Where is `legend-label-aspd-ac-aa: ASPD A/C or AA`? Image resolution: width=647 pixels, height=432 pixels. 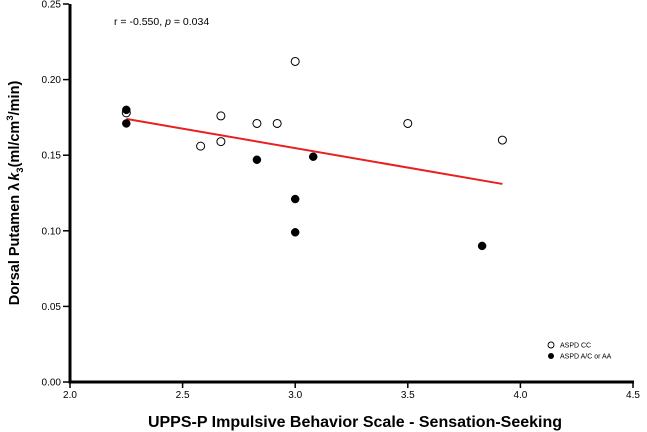 legend-label-aspd-ac-aa: ASPD A/C or AA is located at coordinates (586, 357).